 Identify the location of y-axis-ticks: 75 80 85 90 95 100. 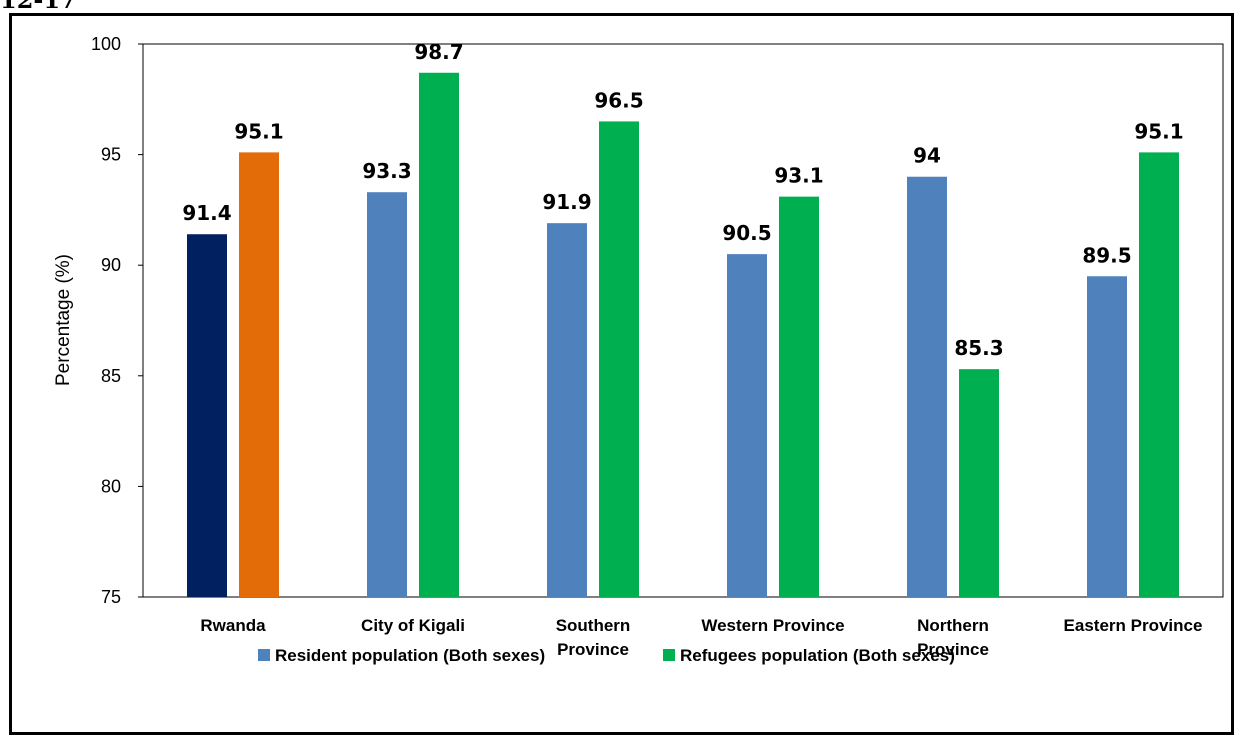
(117, 320).